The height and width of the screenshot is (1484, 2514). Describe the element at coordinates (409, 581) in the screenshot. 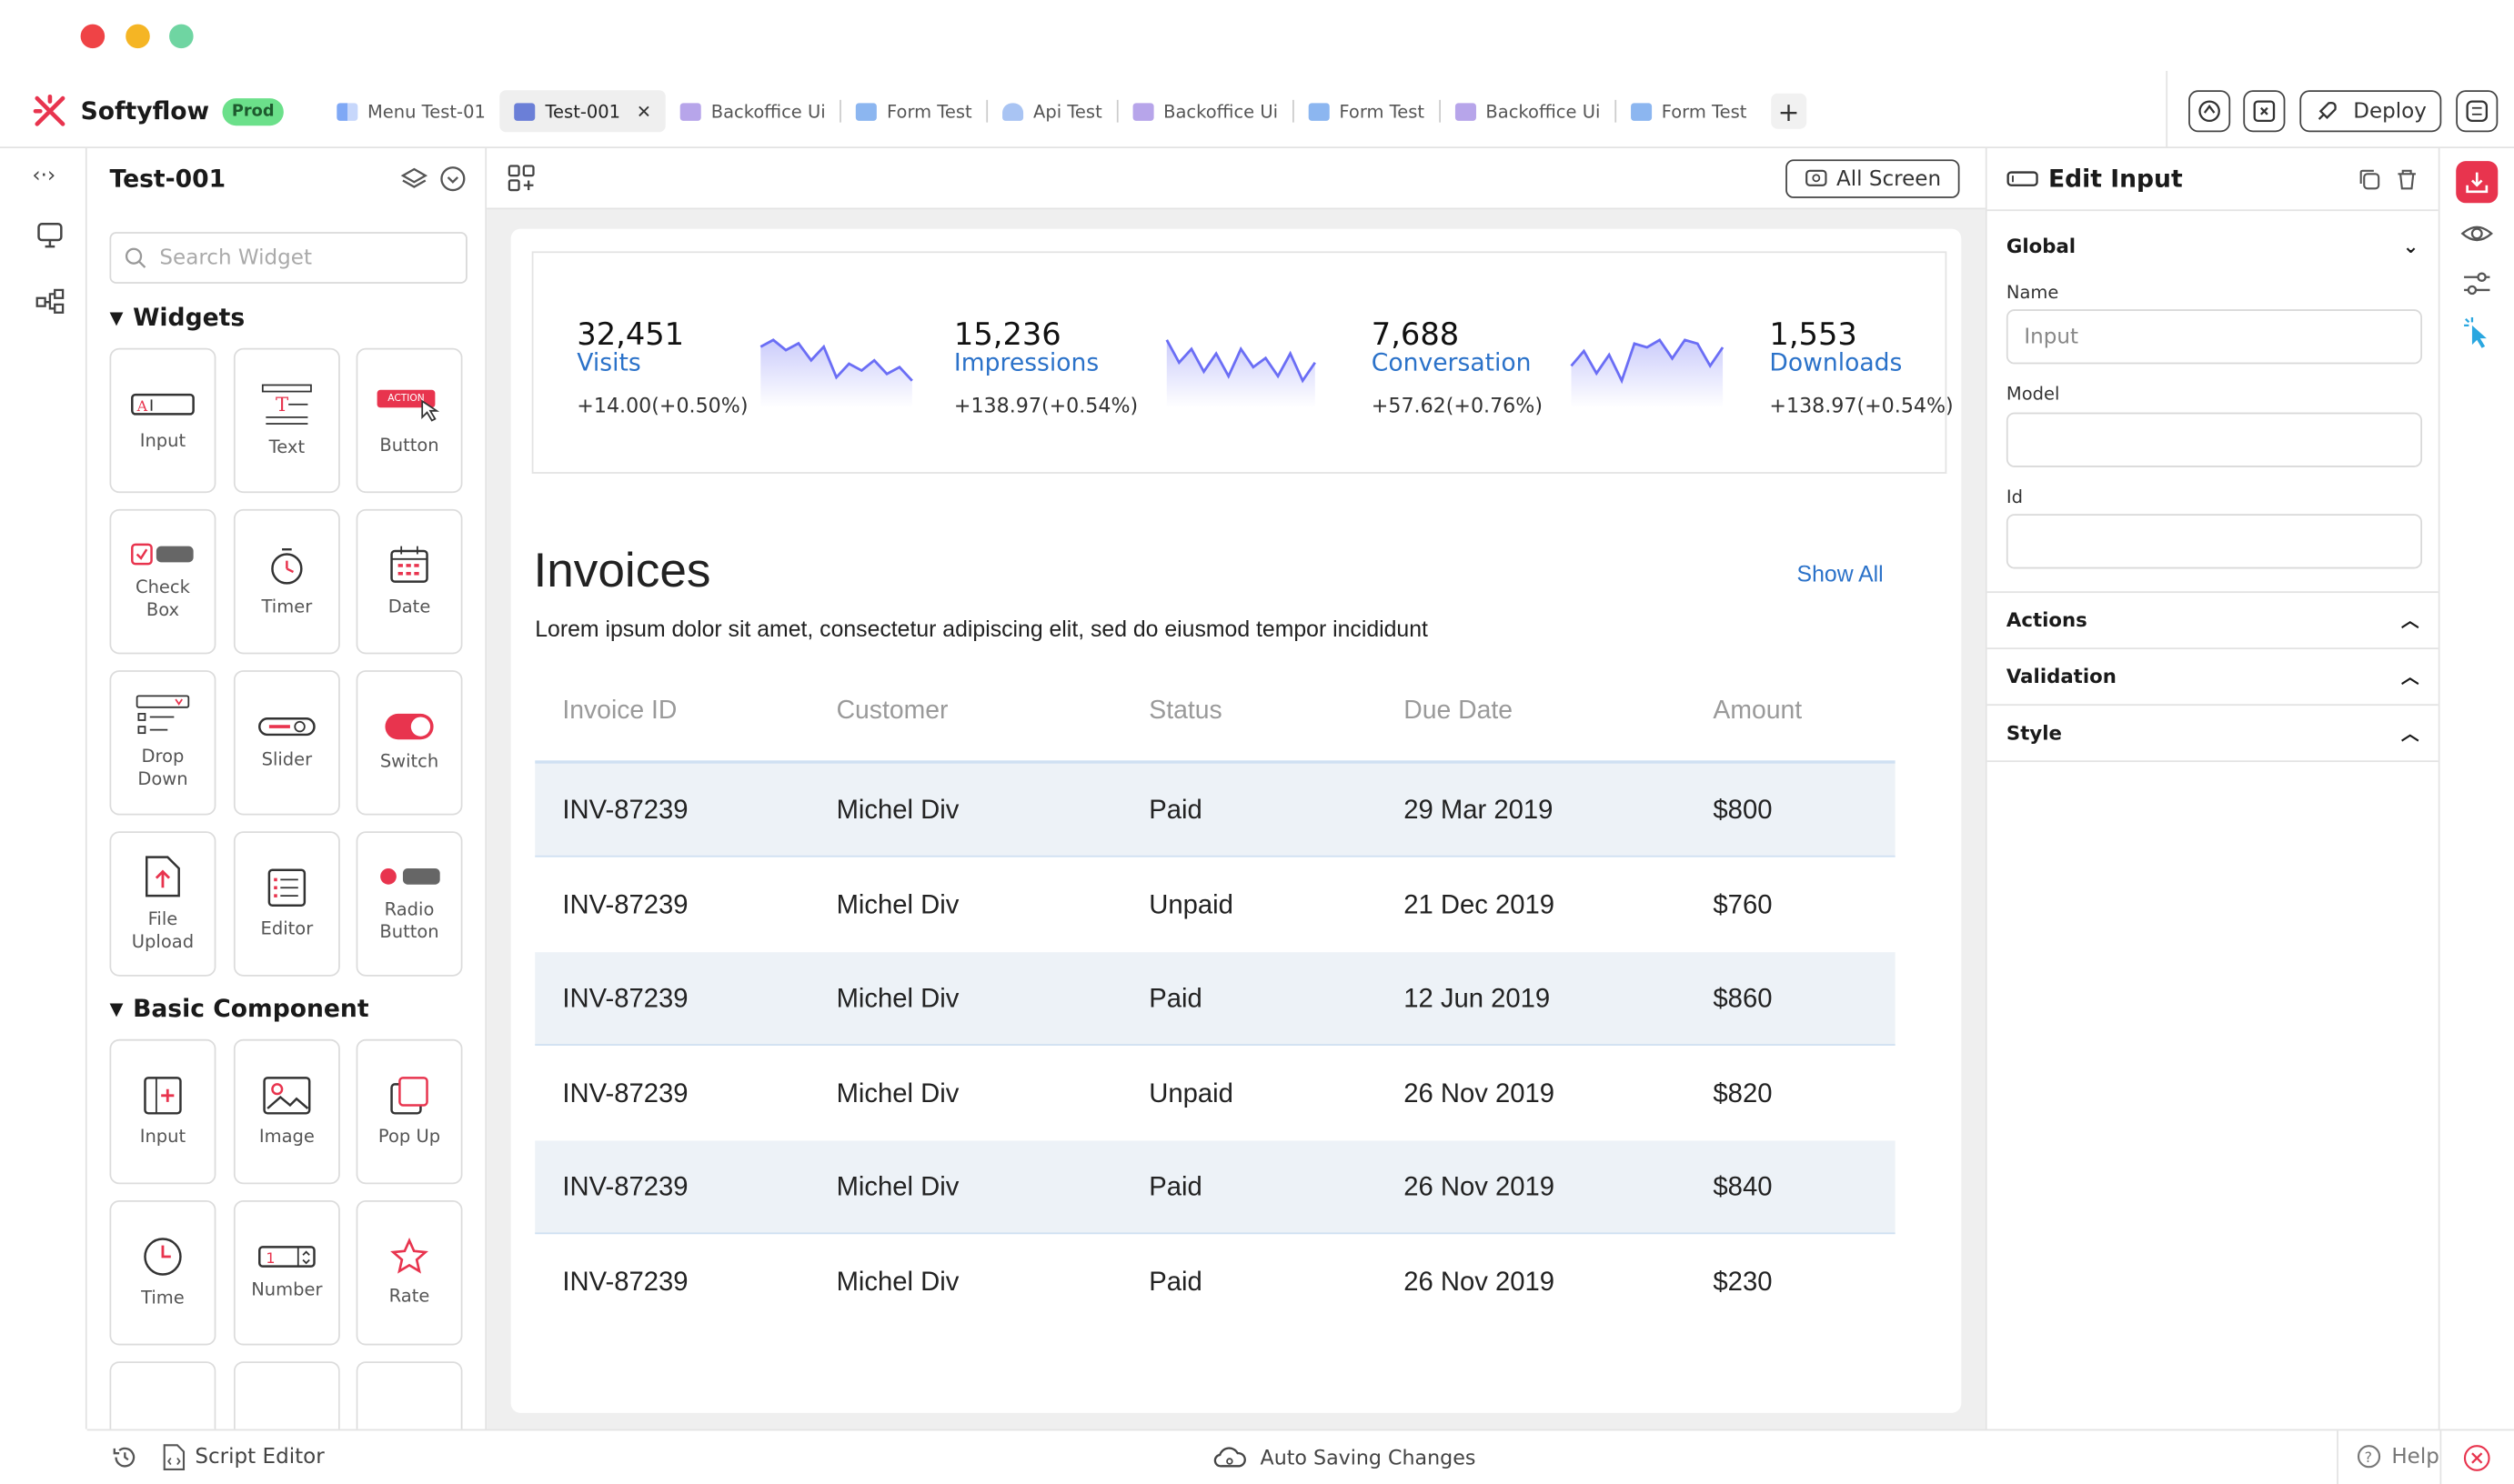

I see `widget-date: Date` at that location.